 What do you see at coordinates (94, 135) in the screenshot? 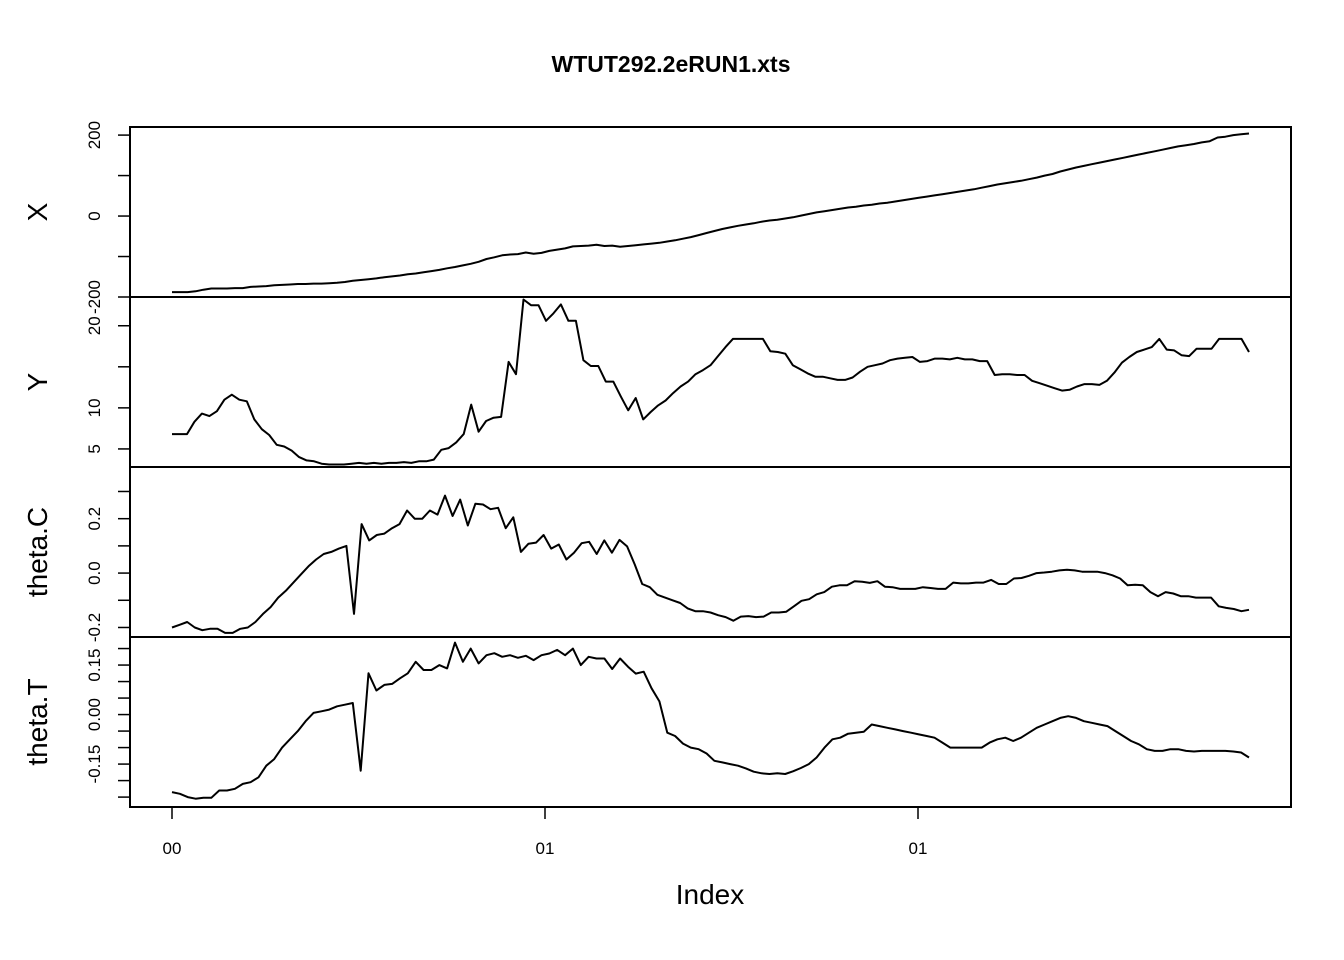
I see `y-tick-label: 200` at bounding box center [94, 135].